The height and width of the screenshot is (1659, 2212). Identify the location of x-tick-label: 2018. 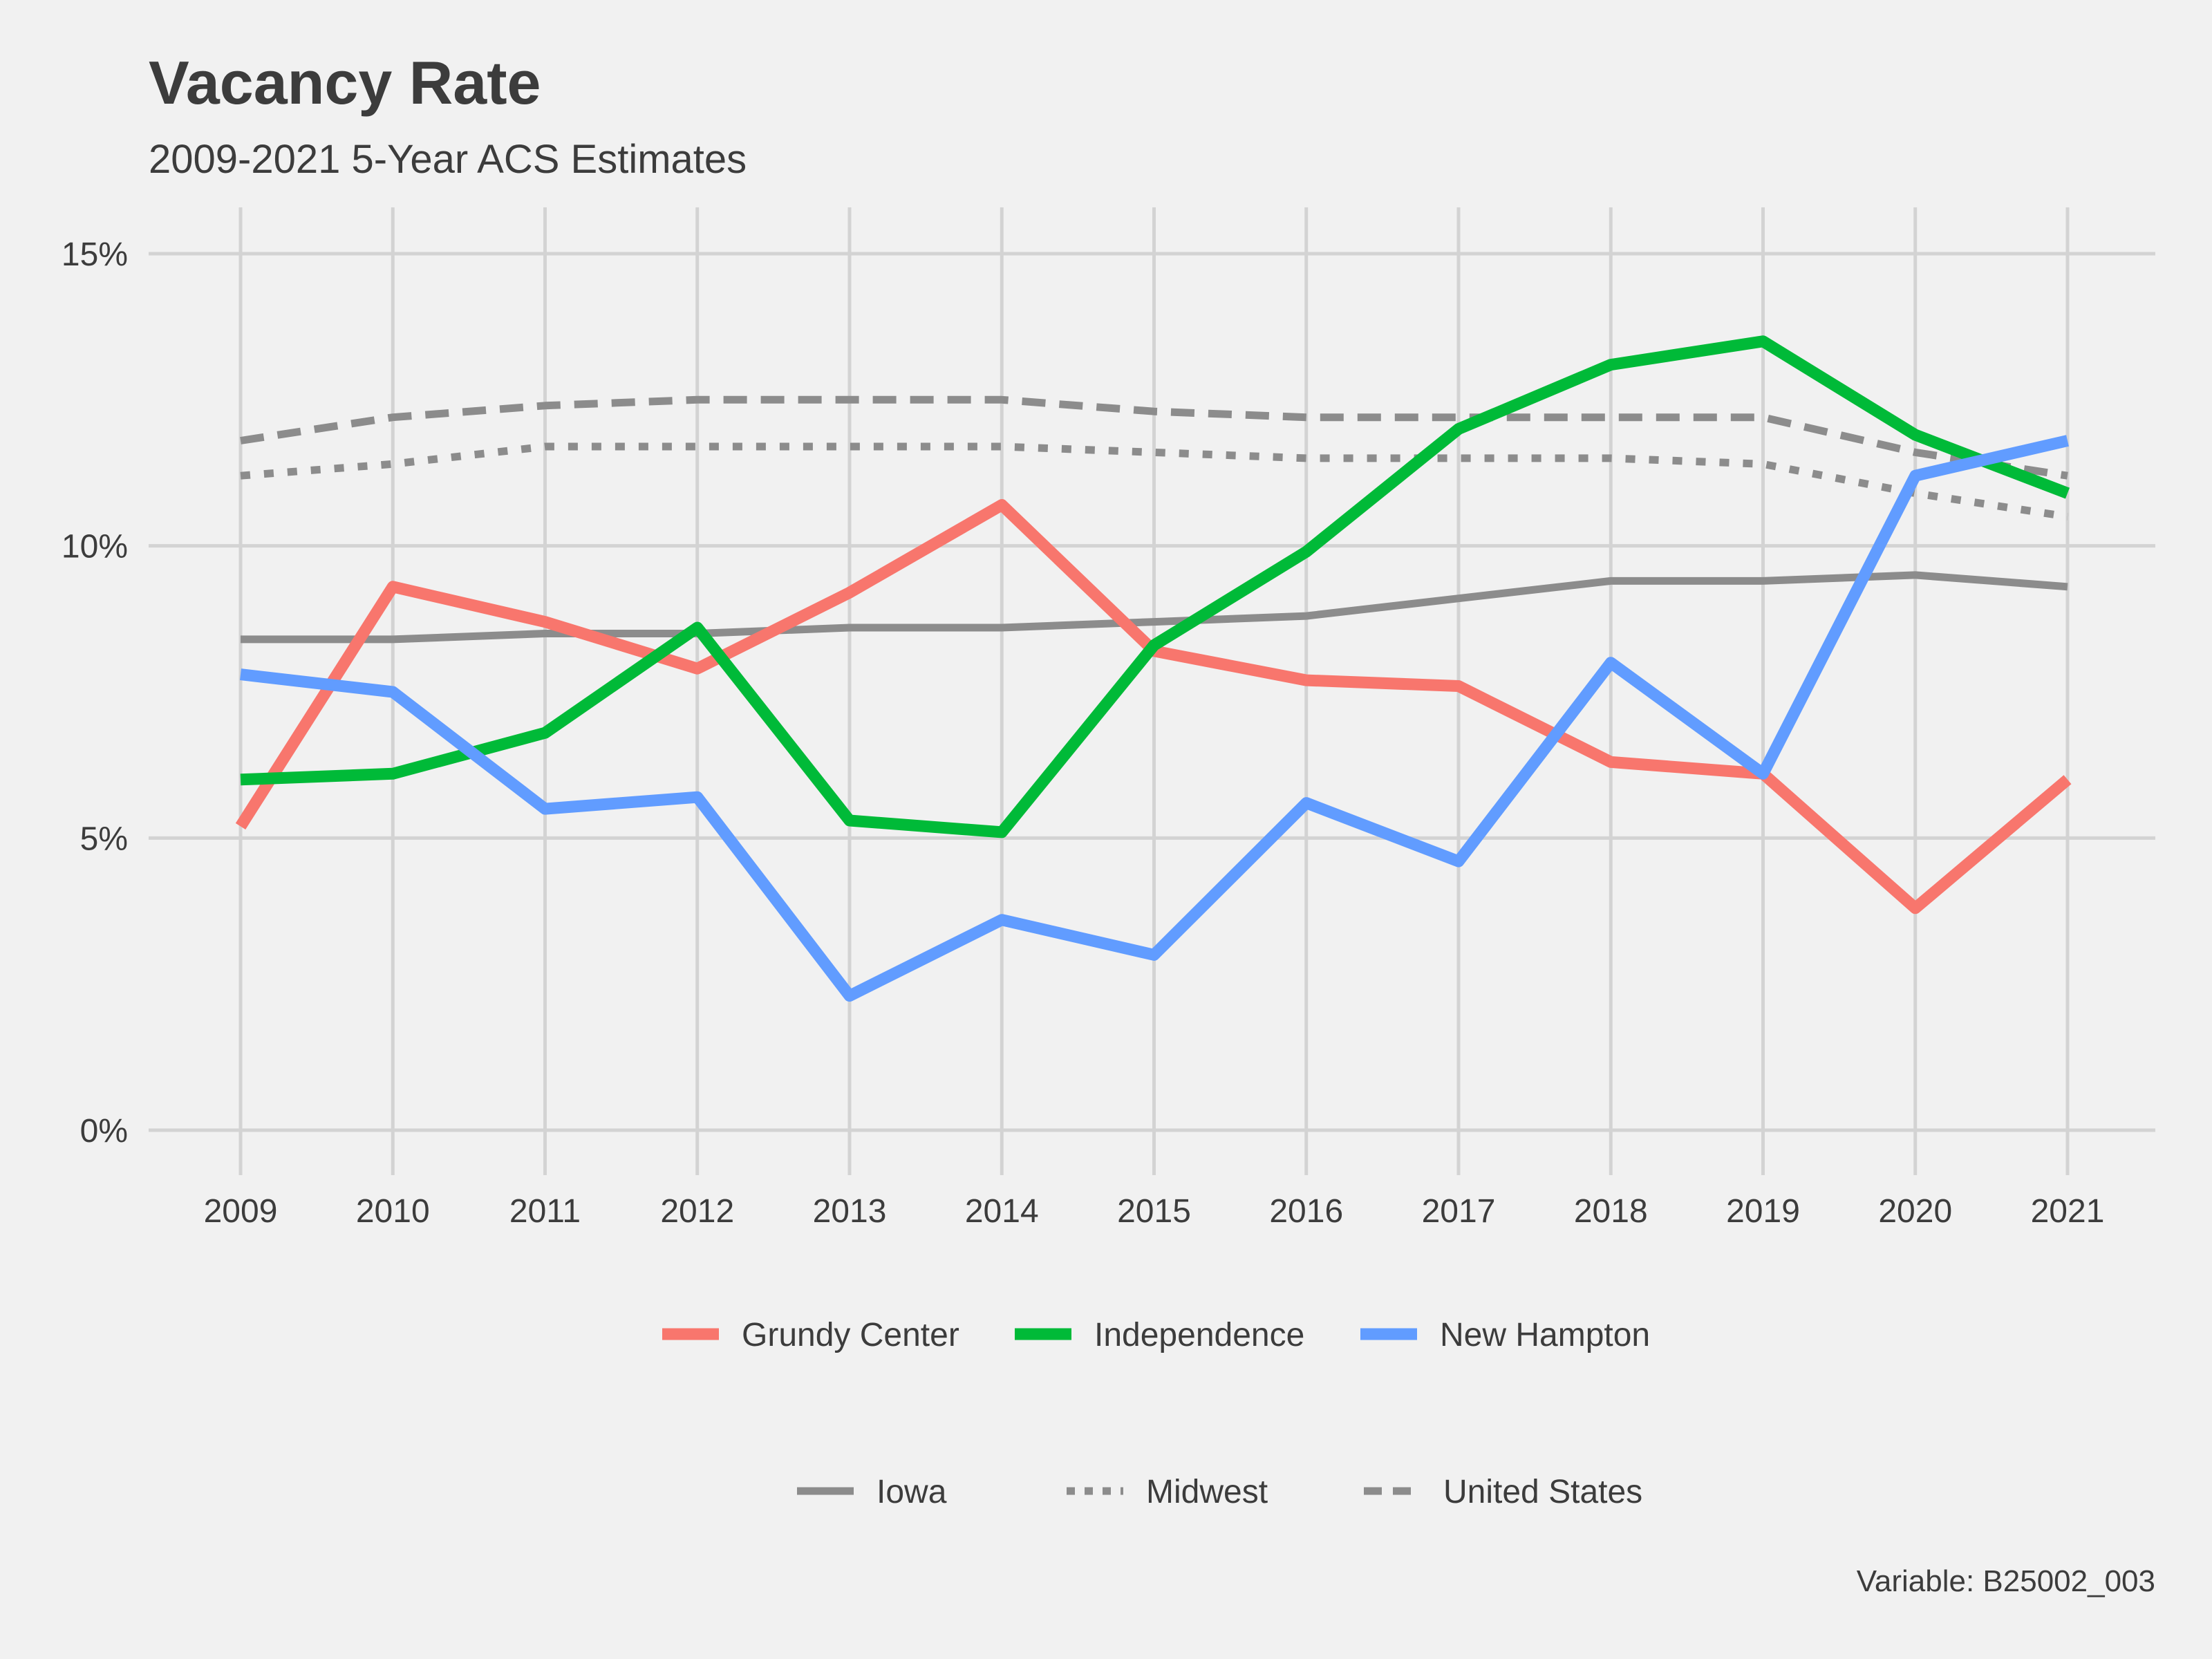
(1611, 1211).